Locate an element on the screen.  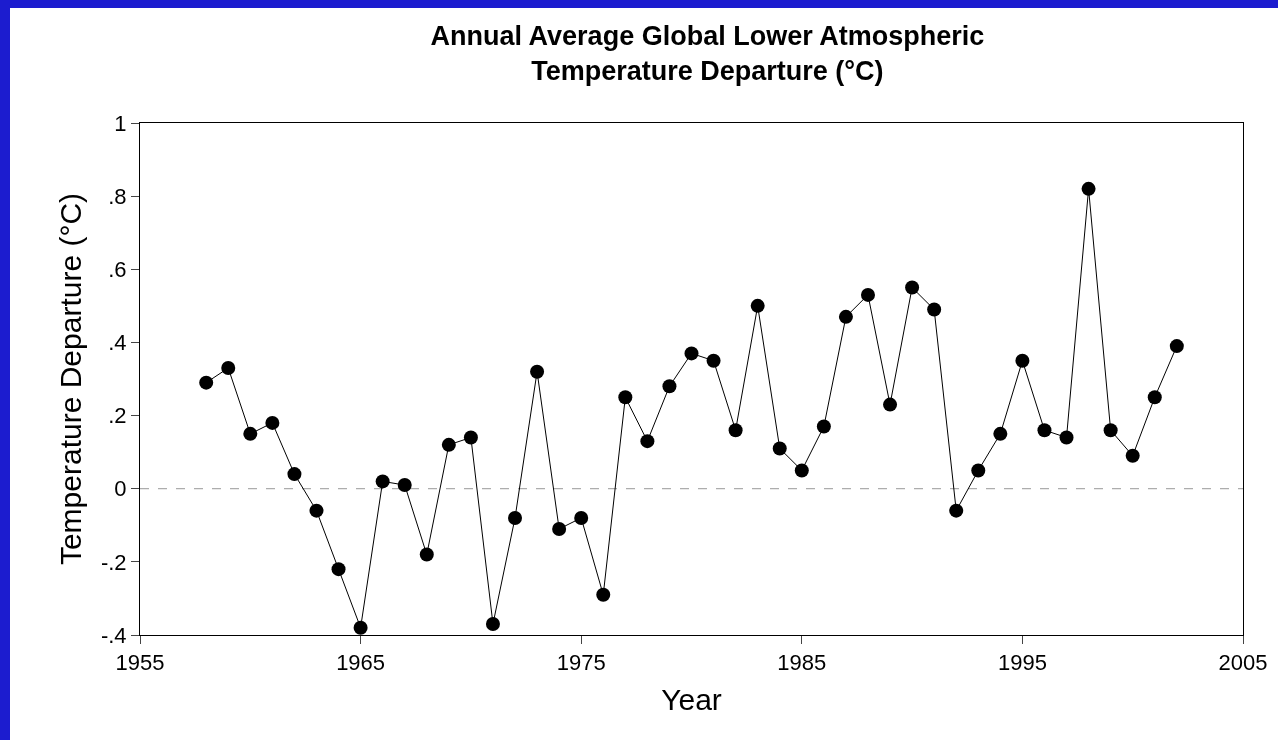
x-tick-label: 1955 is located at coordinates (140, 663).